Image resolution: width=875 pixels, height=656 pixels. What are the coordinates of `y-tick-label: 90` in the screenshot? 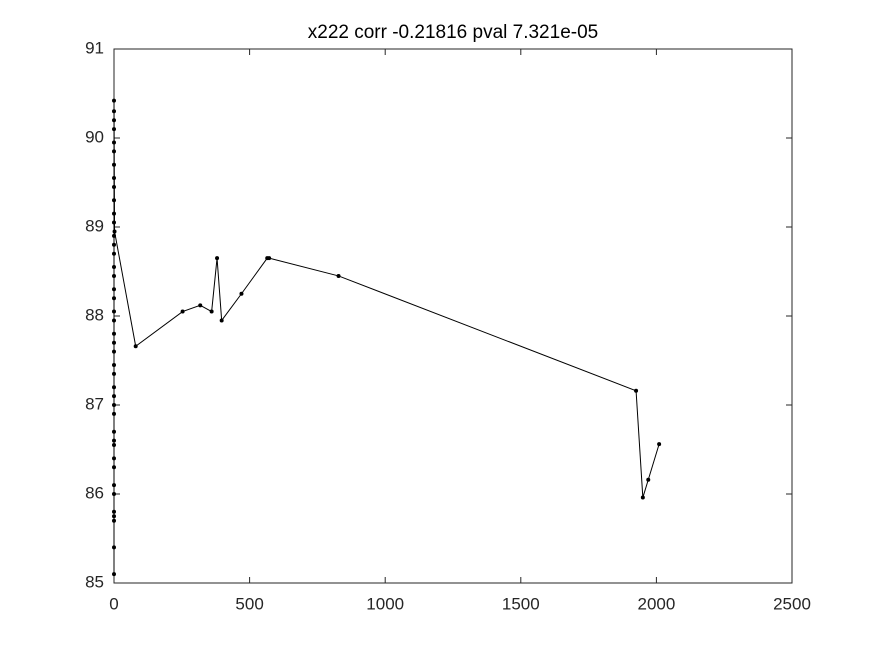 It's located at (94, 136).